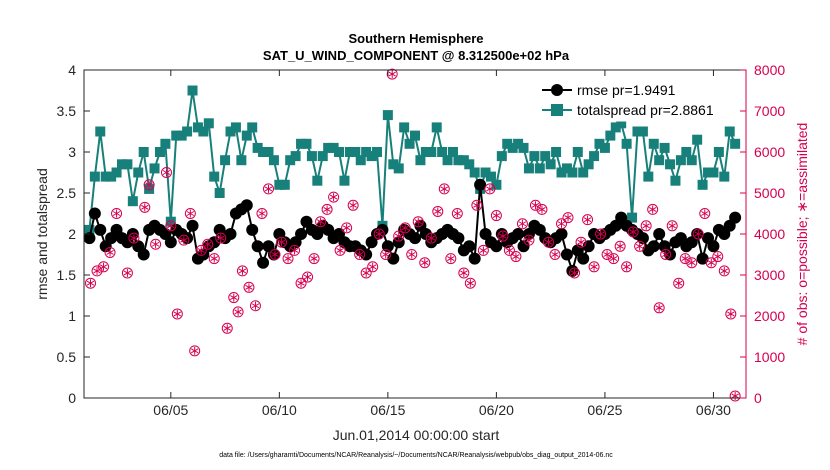 This screenshot has height=470, width=830. I want to click on y-right-tick-label: 1000, so click(769, 357).